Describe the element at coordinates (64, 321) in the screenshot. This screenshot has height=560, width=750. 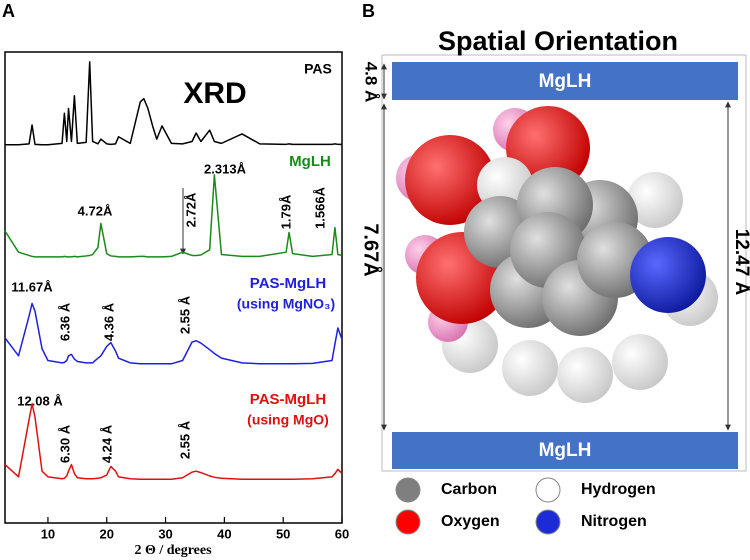
I see `peak-label: 6.36 Å` at that location.